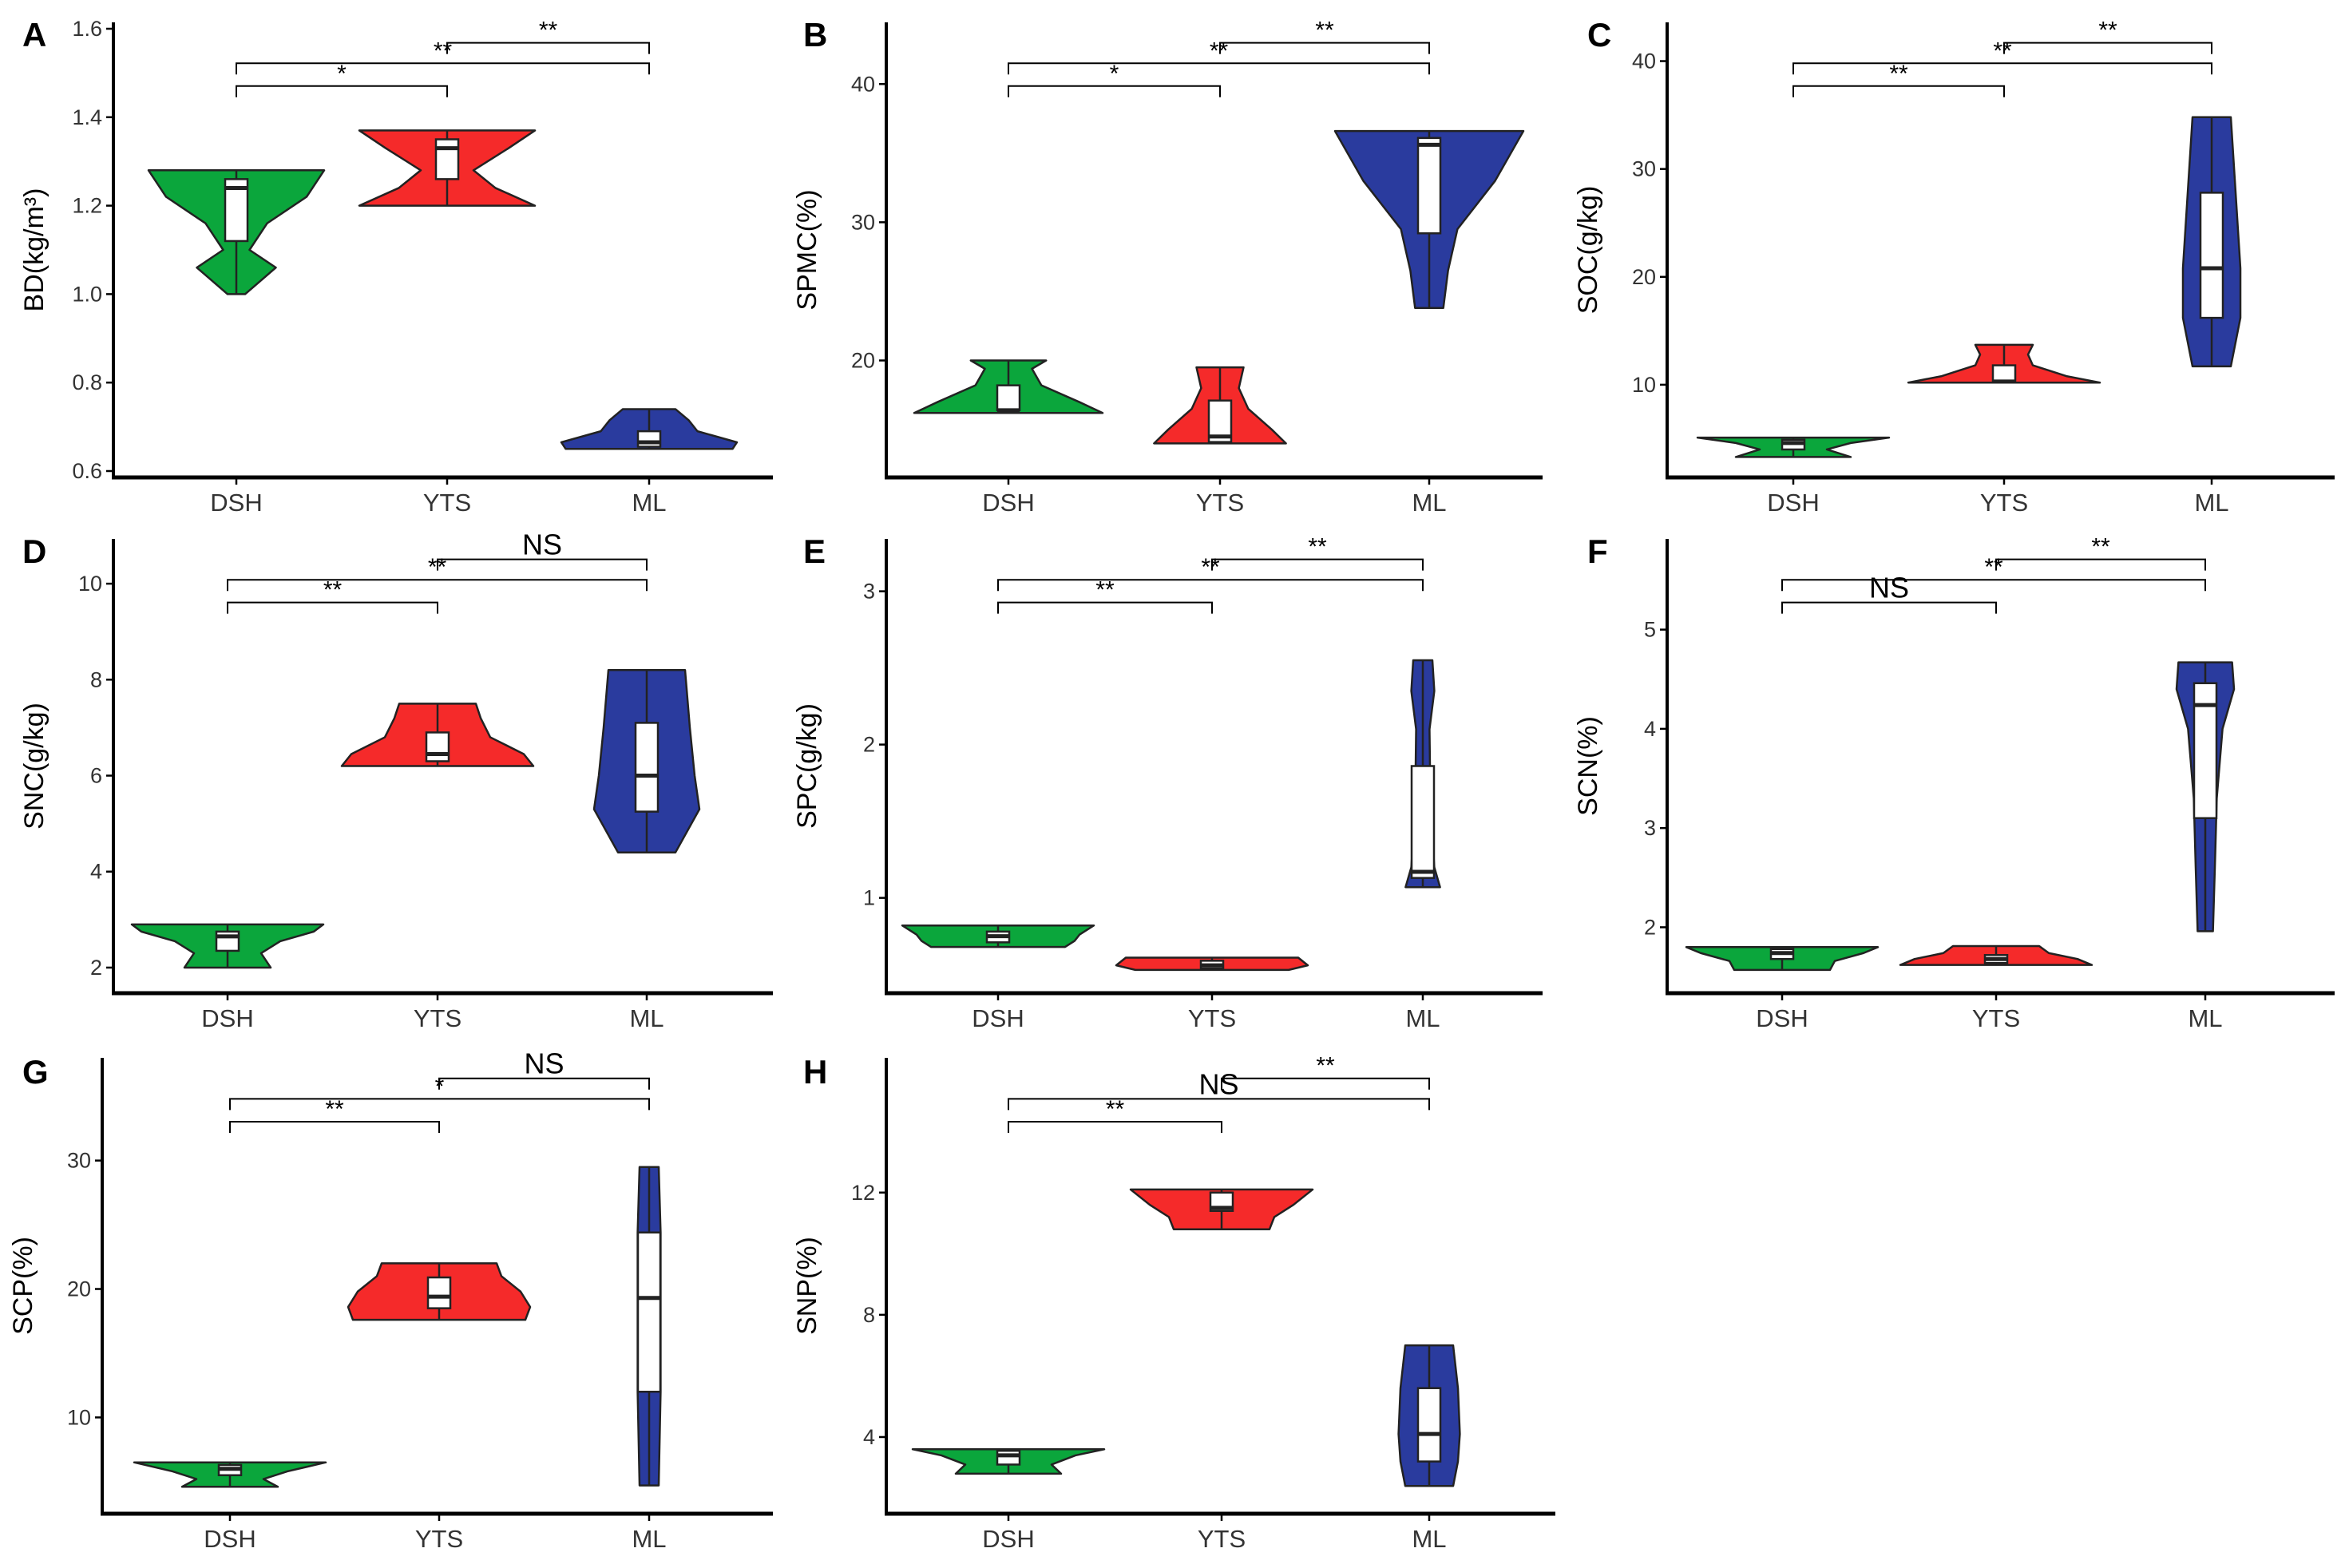  I want to click on sig-label: *, so click(342, 74).